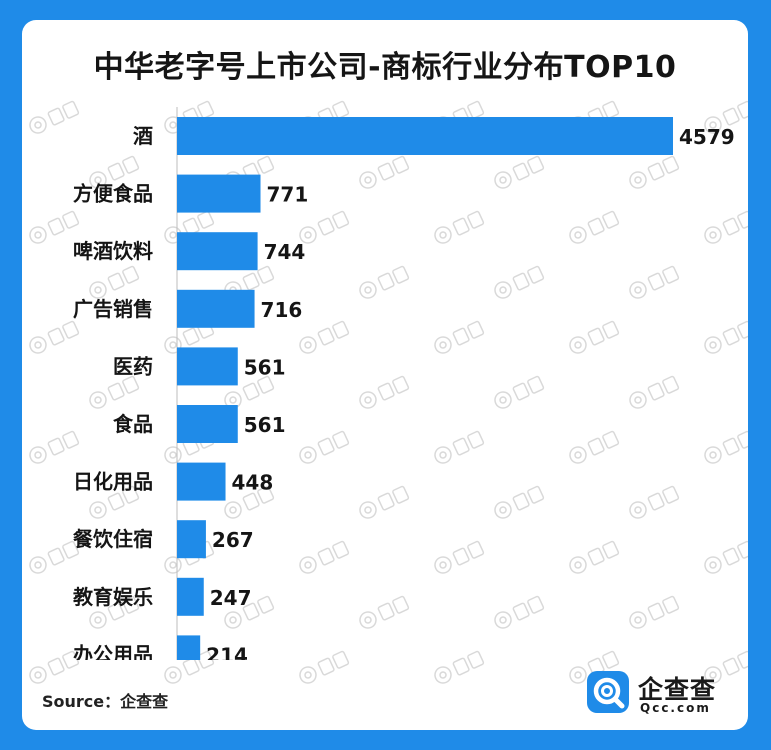  Describe the element at coordinates (105, 701) in the screenshot. I see `source-note: Source：企查查` at that location.